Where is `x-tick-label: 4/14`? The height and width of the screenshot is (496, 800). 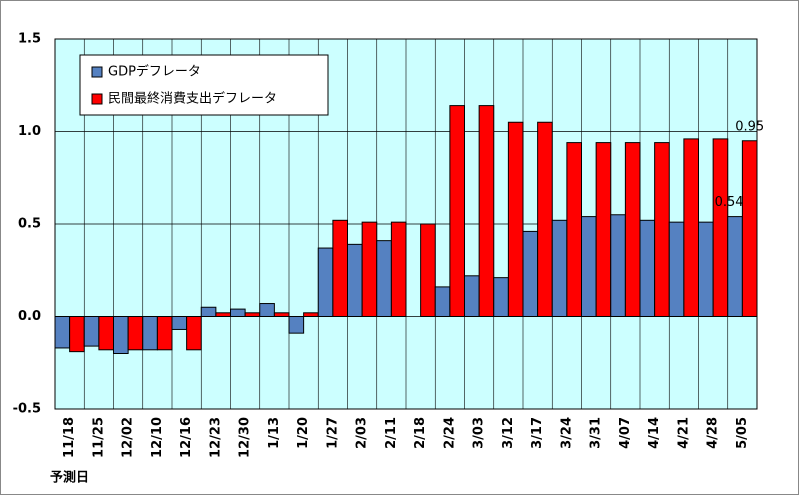
x-tick-label: 4/14 is located at coordinates (654, 433).